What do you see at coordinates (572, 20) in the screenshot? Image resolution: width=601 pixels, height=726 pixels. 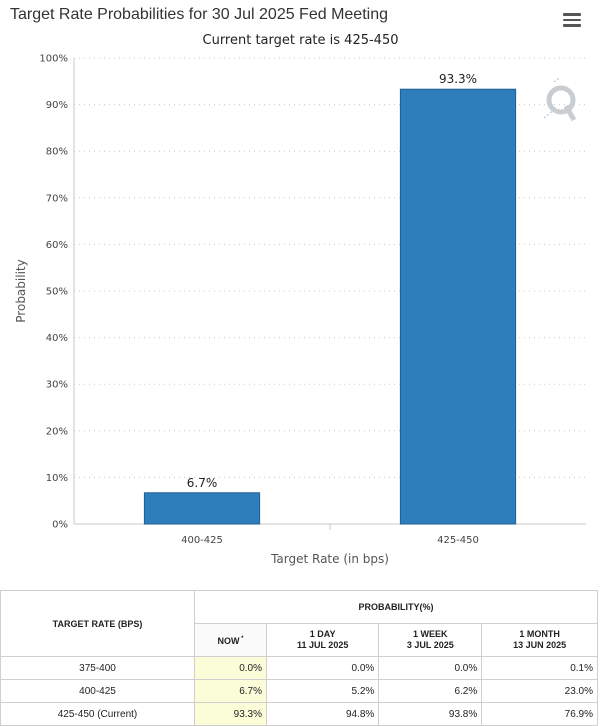 I see `hamburger-menu-icon` at bounding box center [572, 20].